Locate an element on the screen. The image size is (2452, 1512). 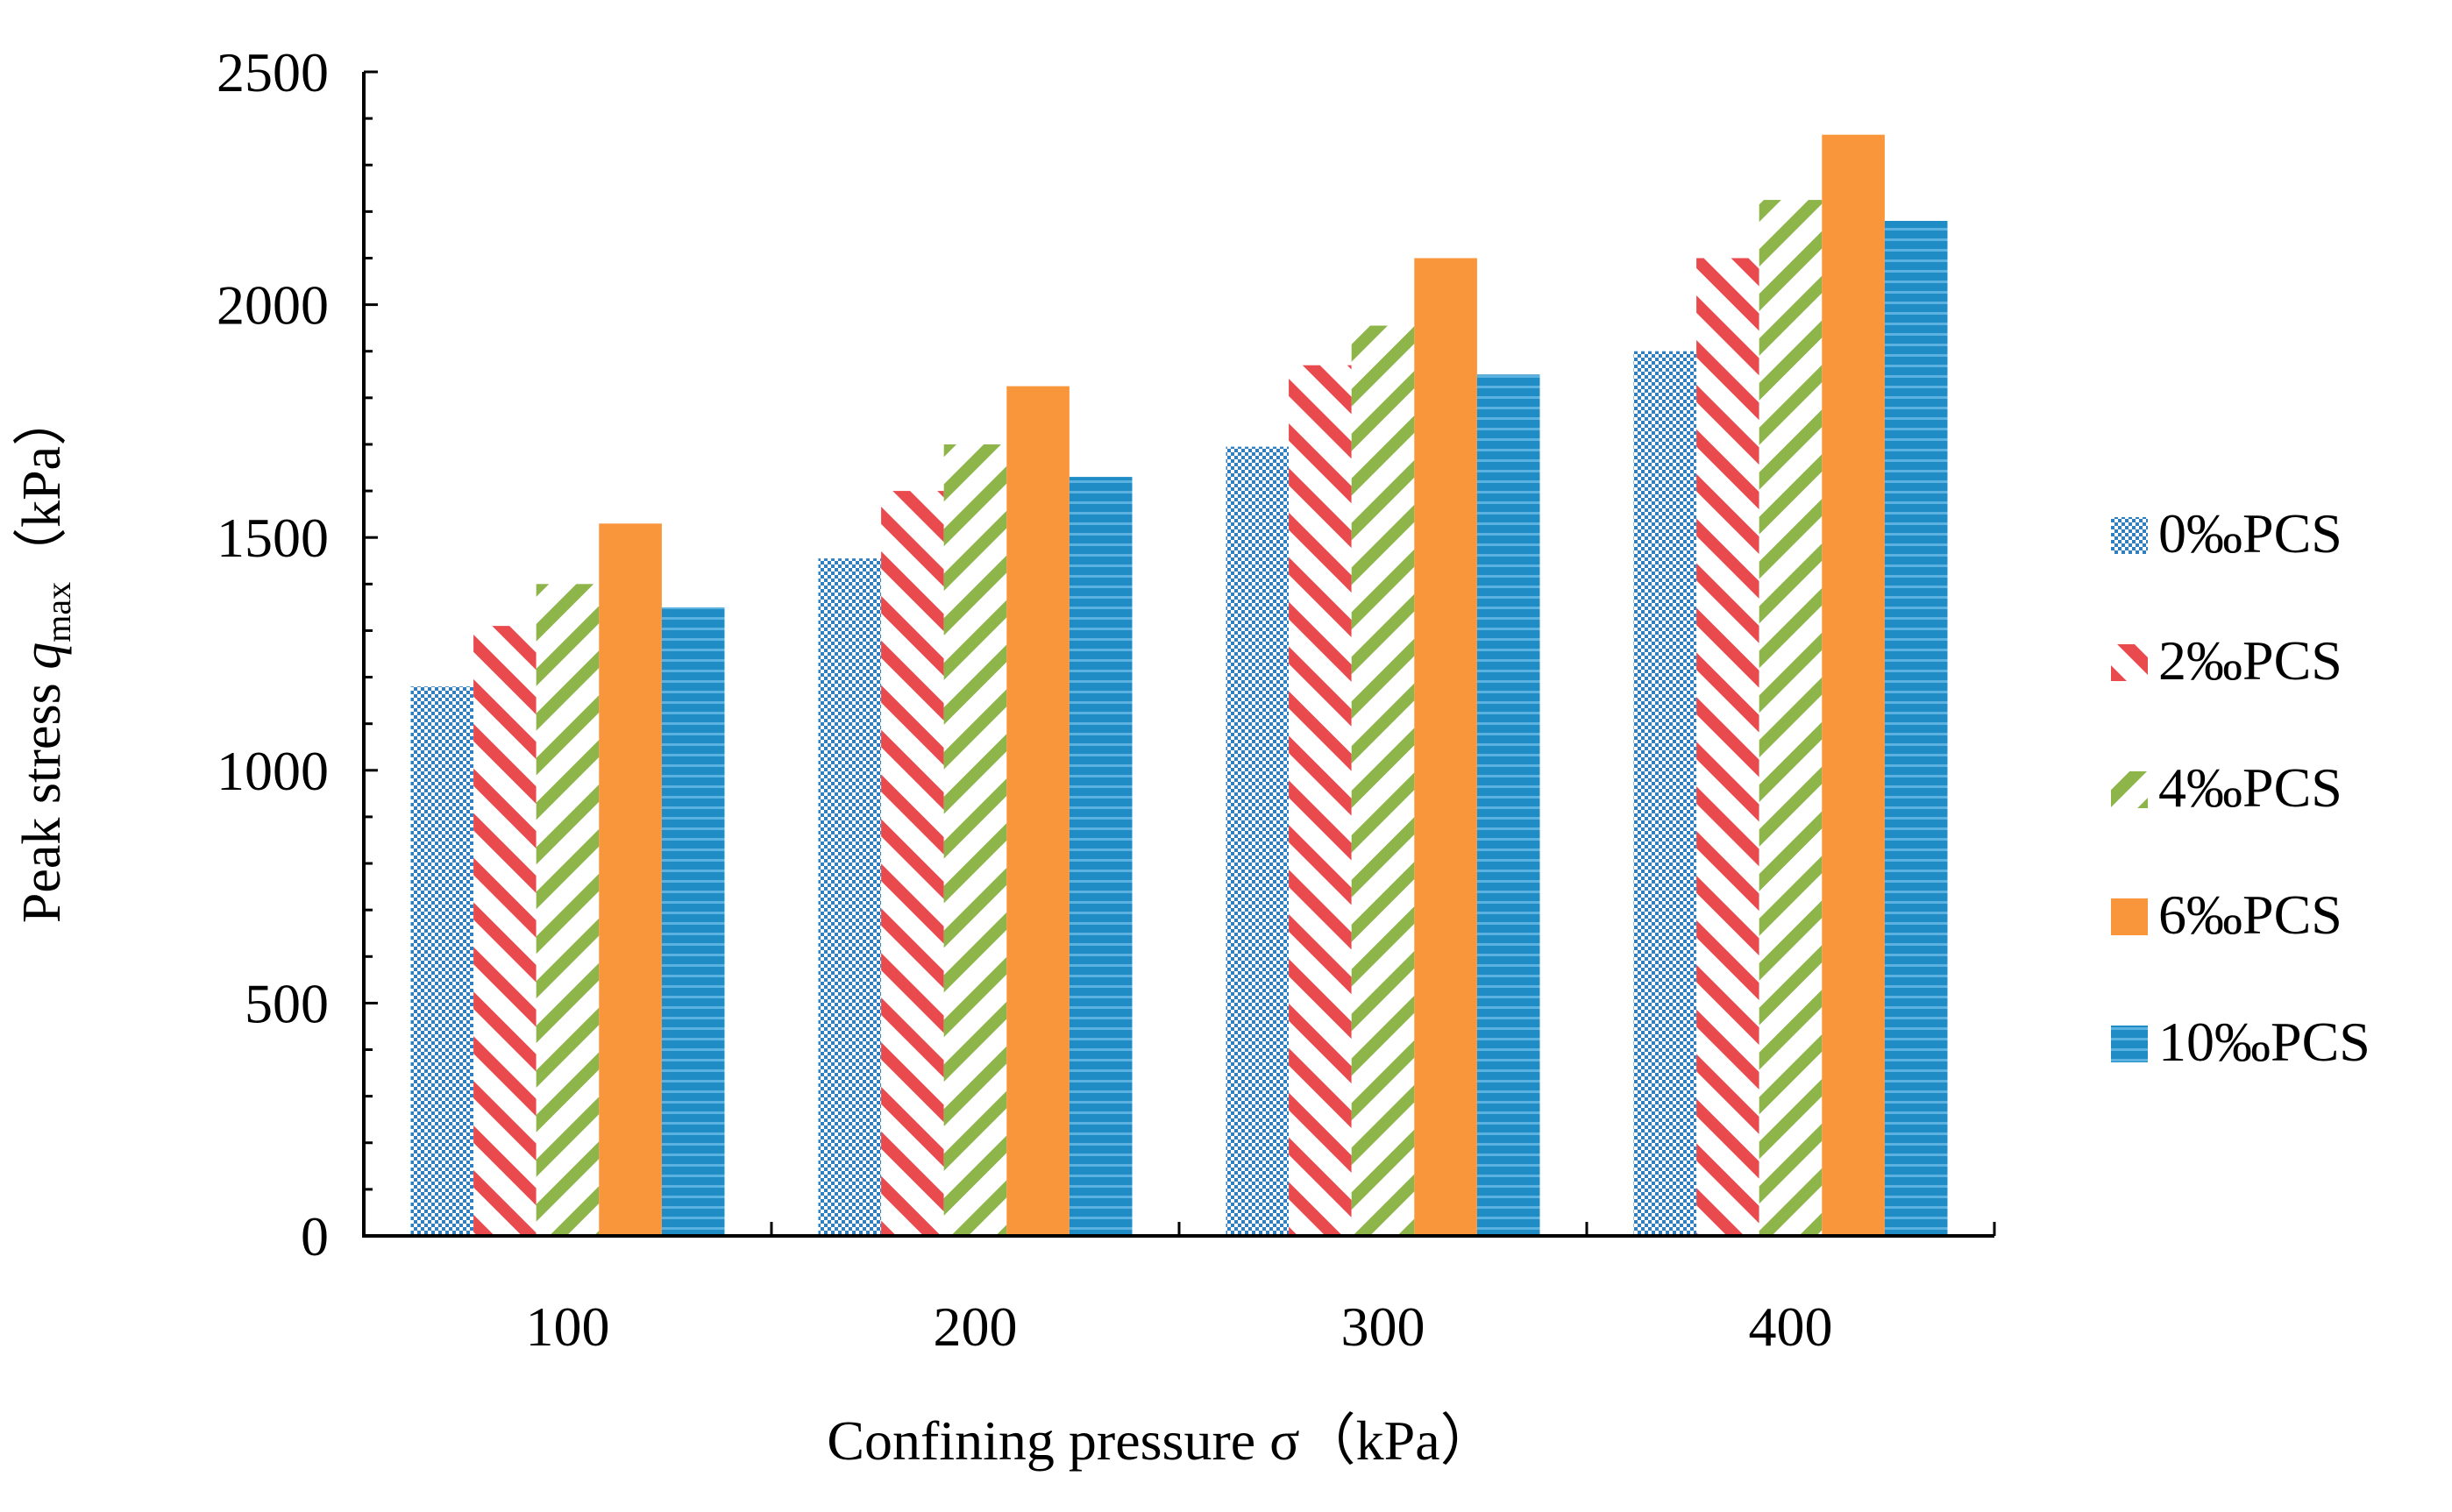
legend-label: 10‰PCS is located at coordinates (2264, 1042).